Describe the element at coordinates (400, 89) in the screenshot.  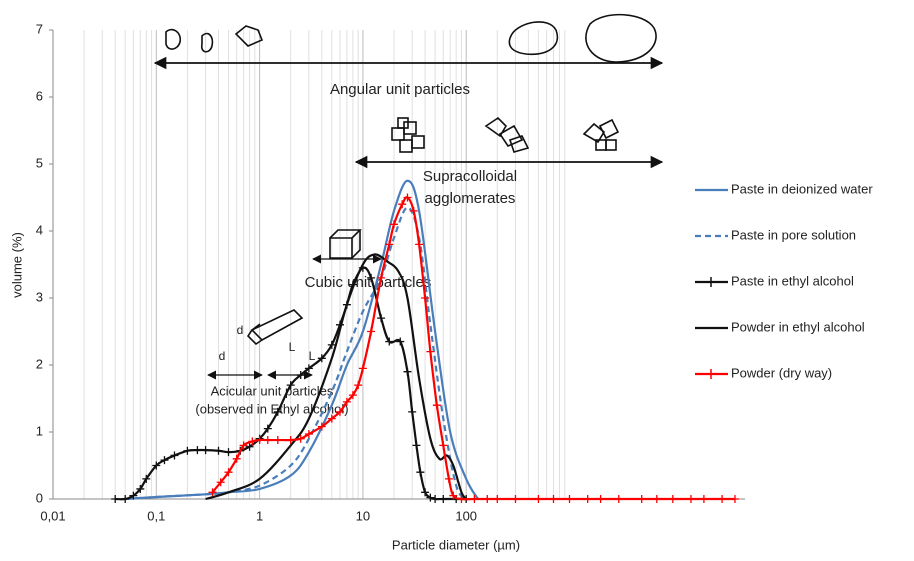
I see `annotation: Angular unit particles` at that location.